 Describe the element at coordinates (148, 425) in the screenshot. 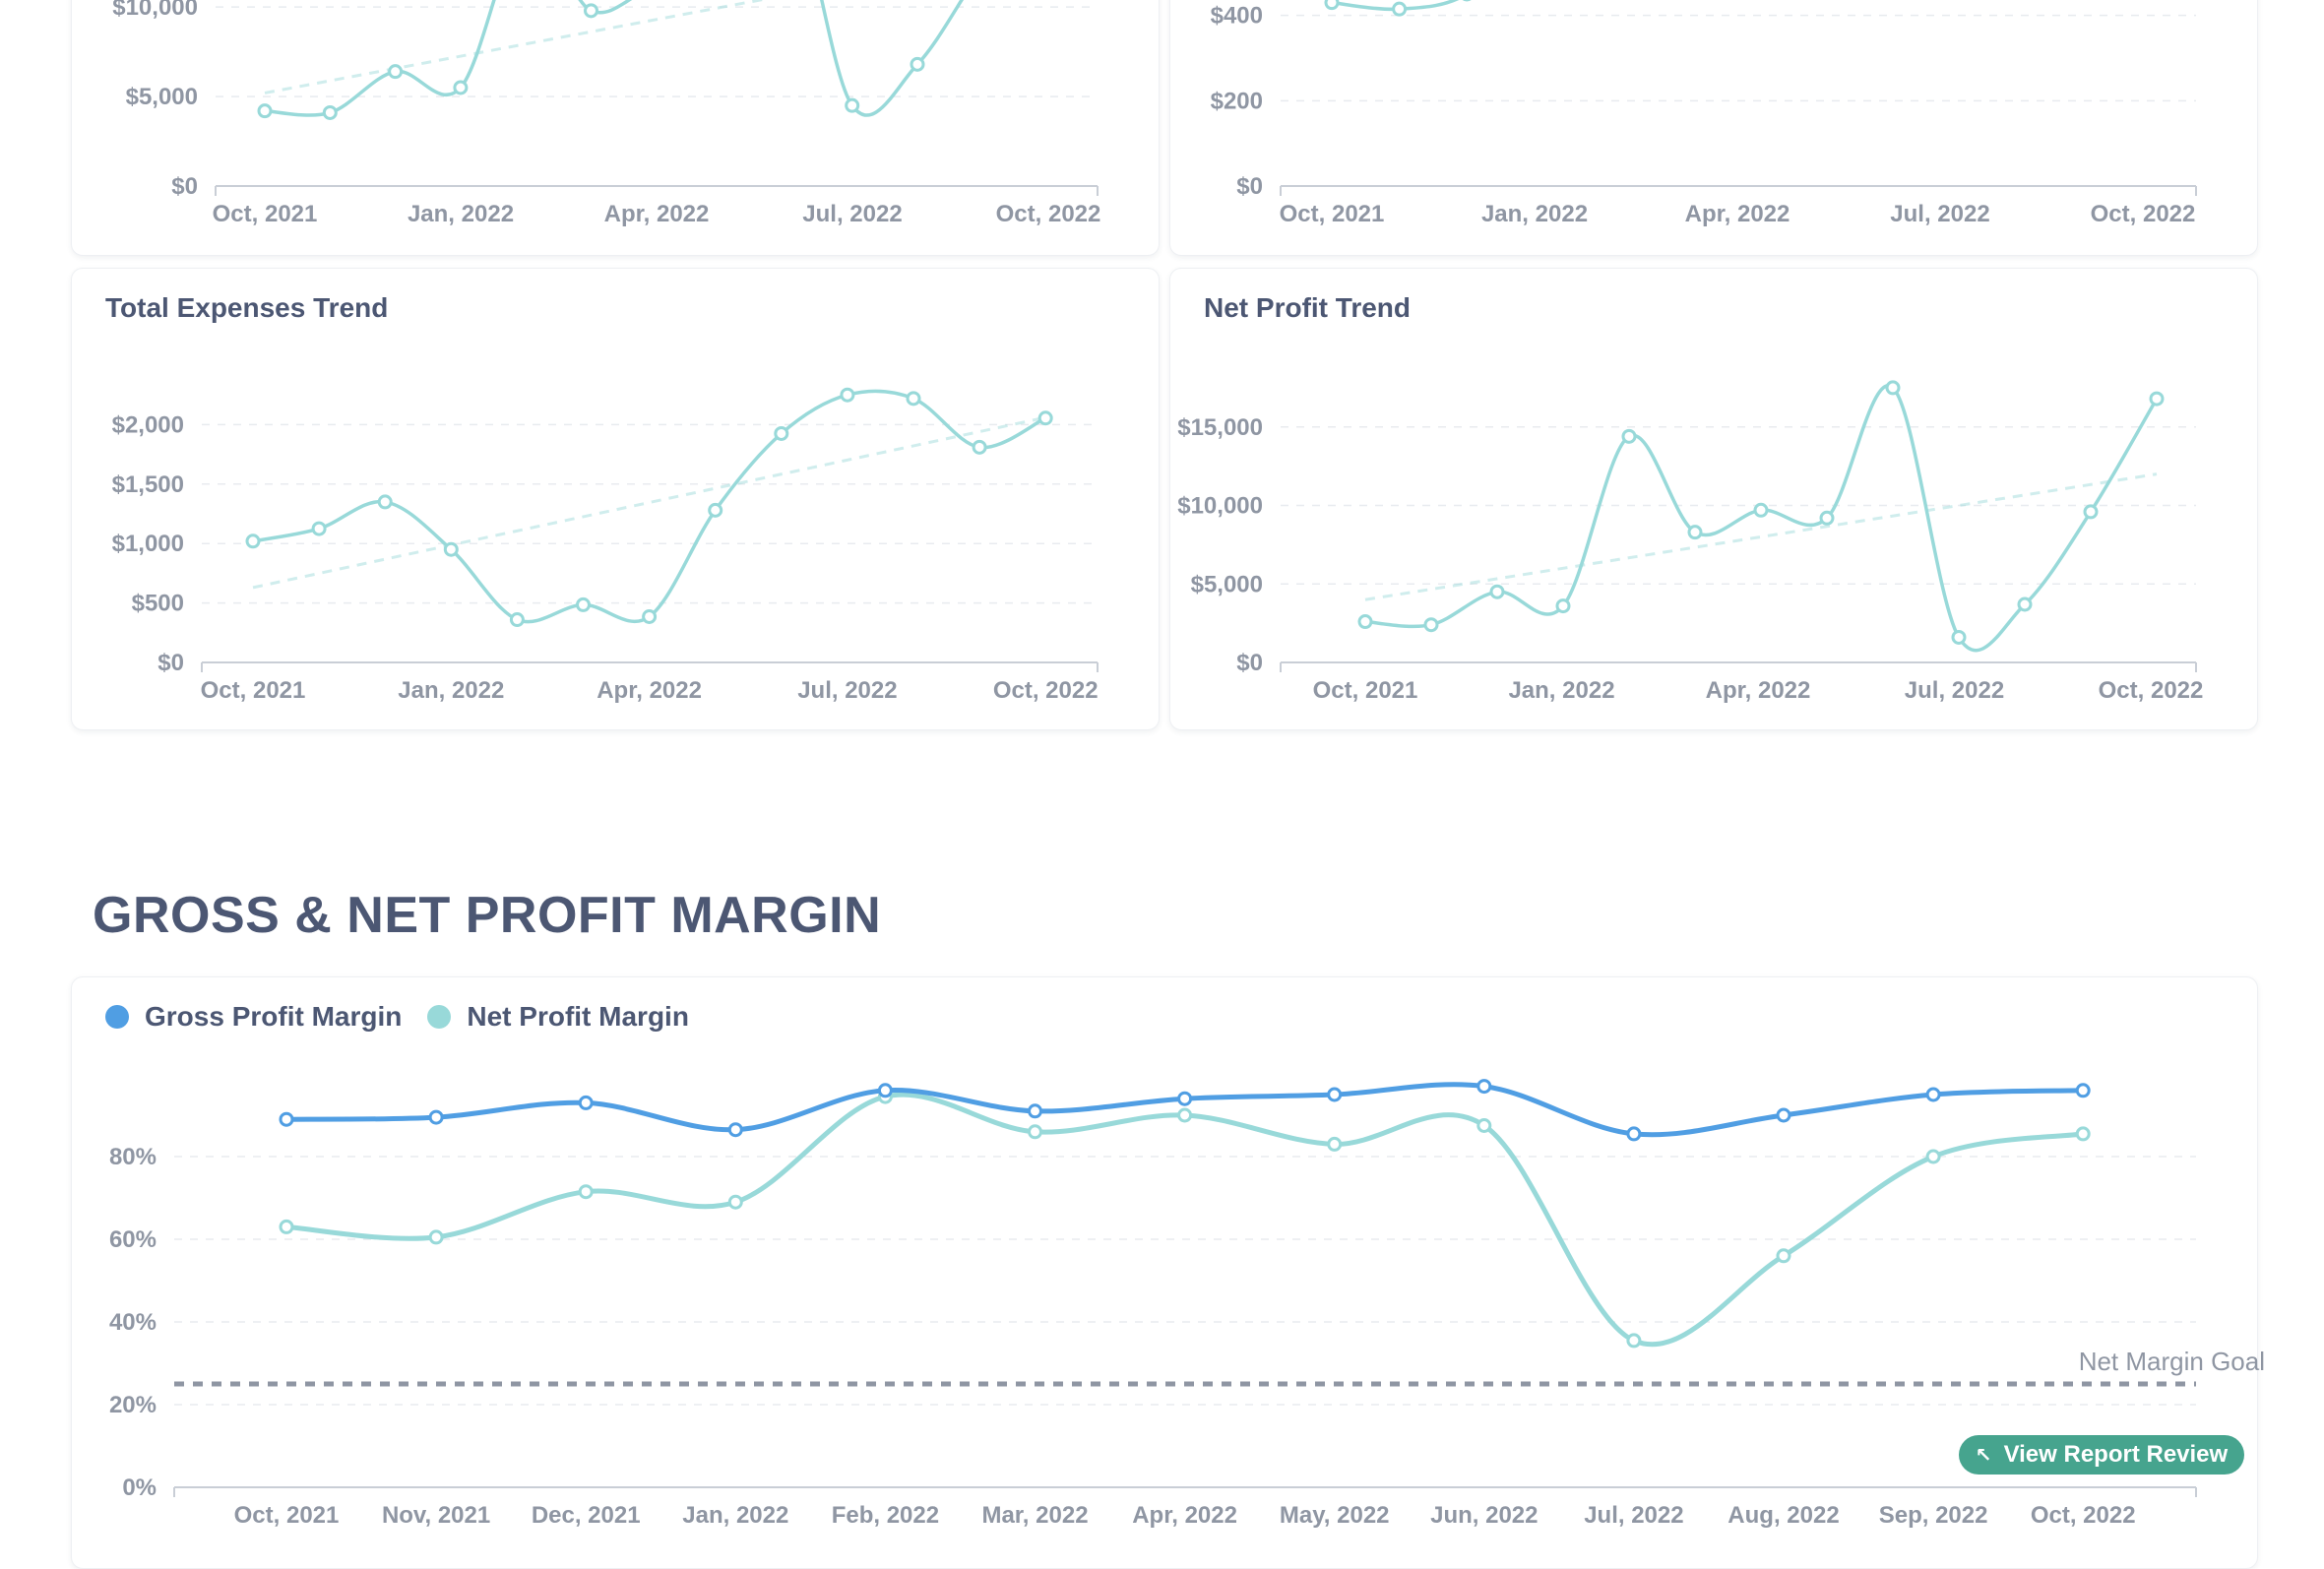

I see `y-tick-label: $2,000` at that location.